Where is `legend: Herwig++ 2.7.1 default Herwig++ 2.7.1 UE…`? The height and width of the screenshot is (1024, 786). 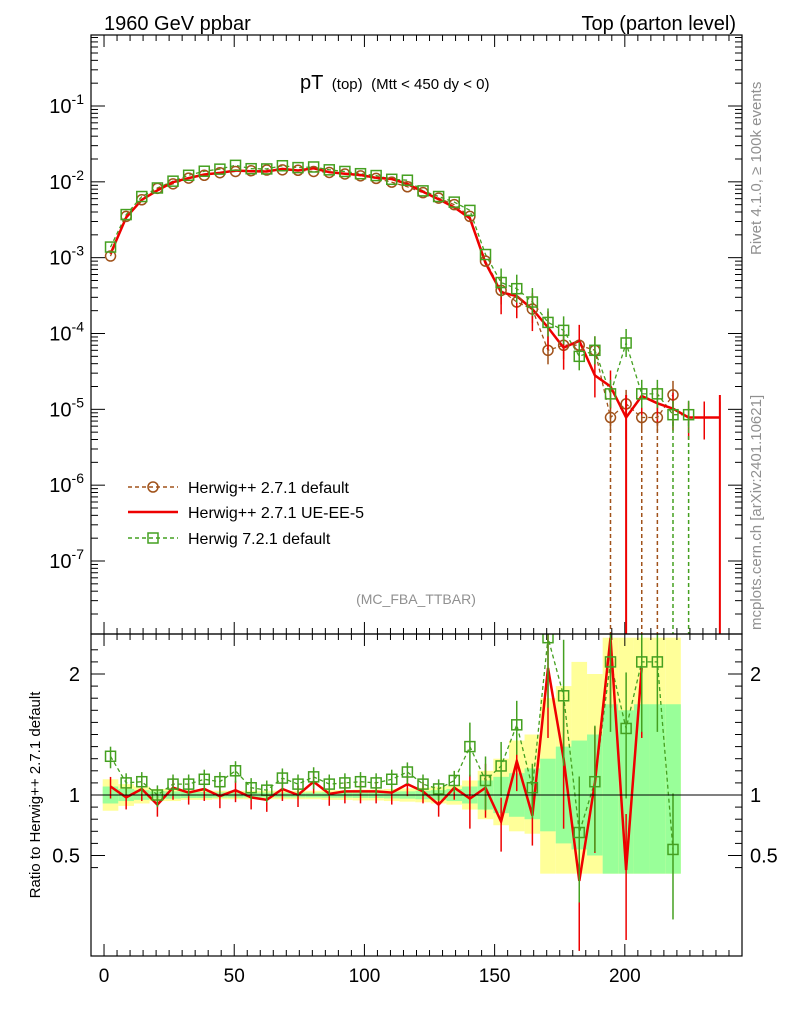 legend: Herwig++ 2.7.1 default Herwig++ 2.7.1 UE… is located at coordinates (246, 514).